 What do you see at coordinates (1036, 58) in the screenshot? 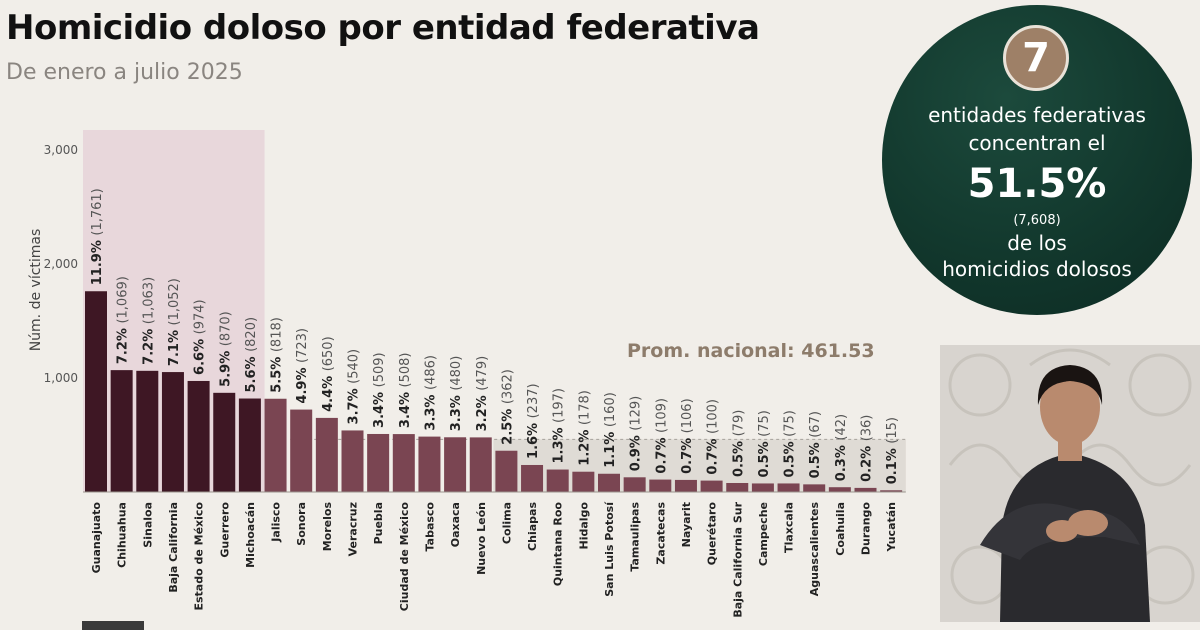
I see `count-badge: 7` at bounding box center [1036, 58].